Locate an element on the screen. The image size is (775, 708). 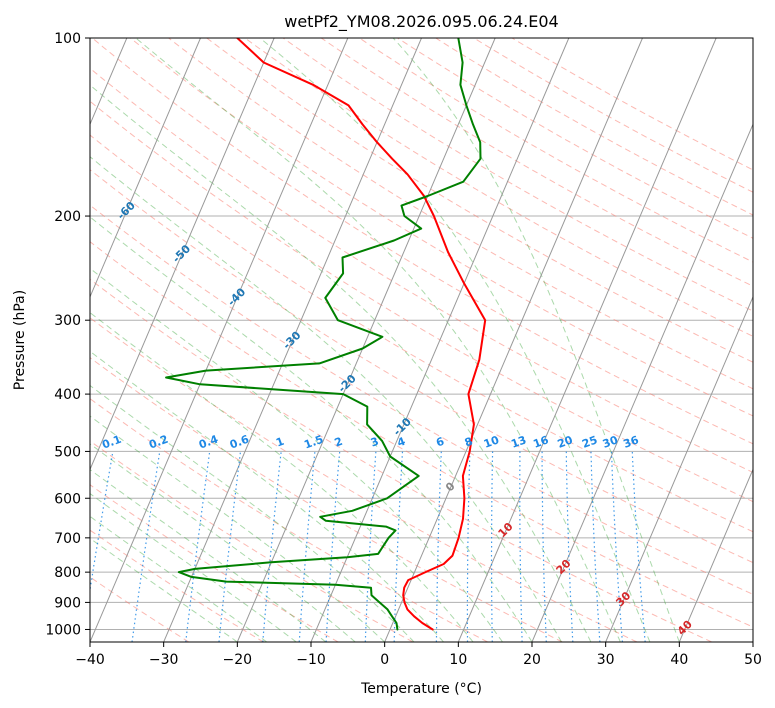
y-tick-label: 200 is located at coordinates (67, 217).